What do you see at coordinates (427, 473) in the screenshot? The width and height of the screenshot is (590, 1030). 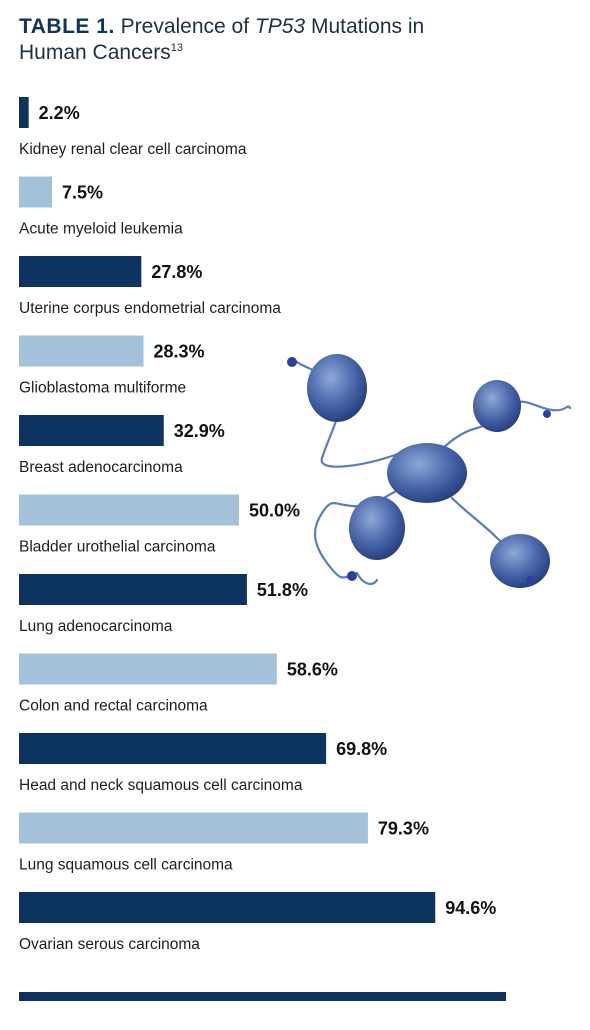 I see `protein-domain-core` at bounding box center [427, 473].